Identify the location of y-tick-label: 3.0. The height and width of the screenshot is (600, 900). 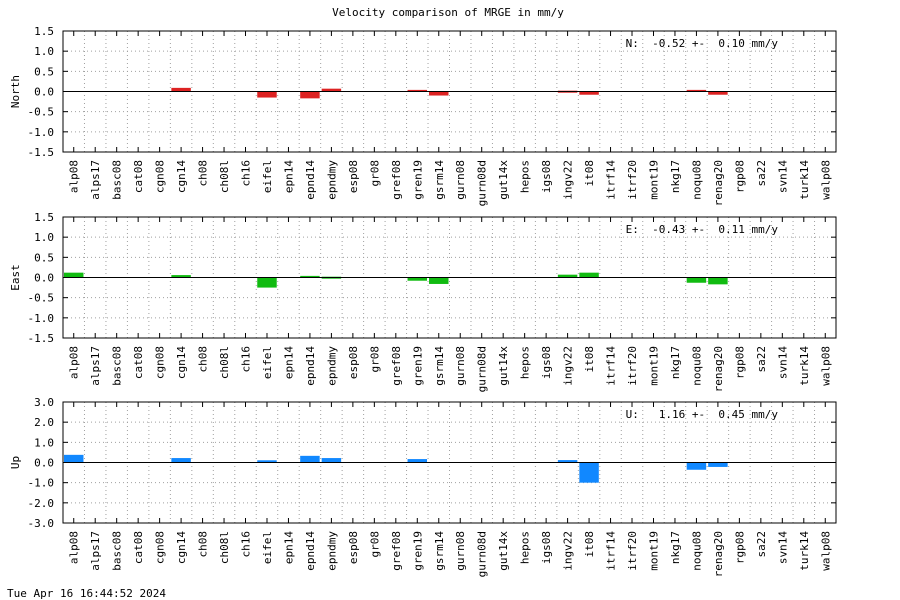
(44, 402).